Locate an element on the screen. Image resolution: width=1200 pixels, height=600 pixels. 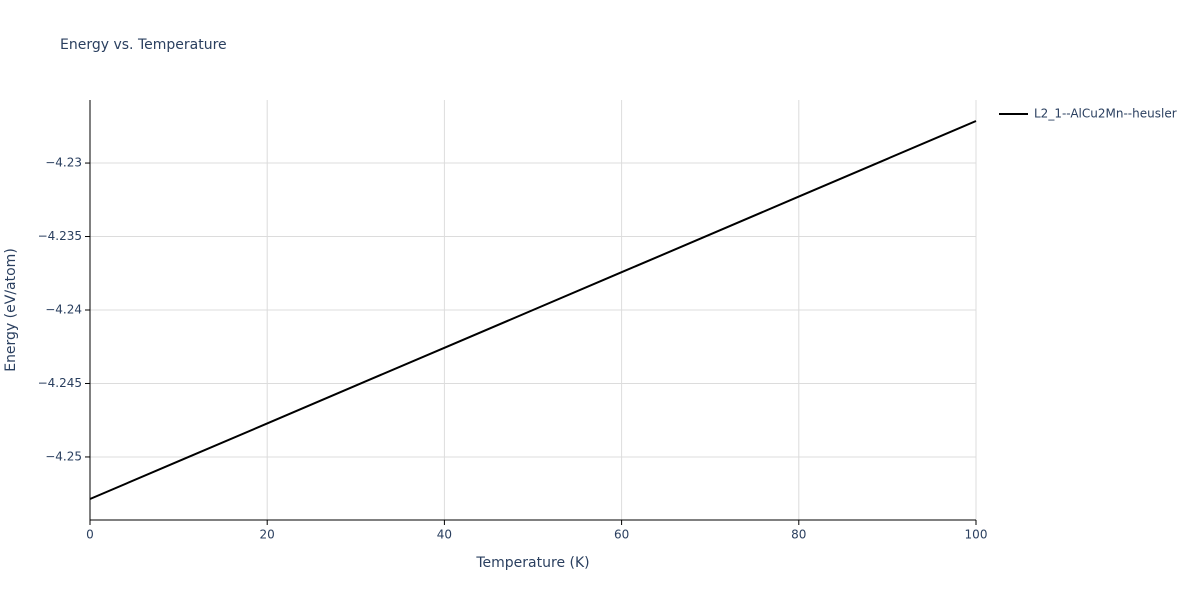
y-tick-label: −4.23 is located at coordinates (63, 163).